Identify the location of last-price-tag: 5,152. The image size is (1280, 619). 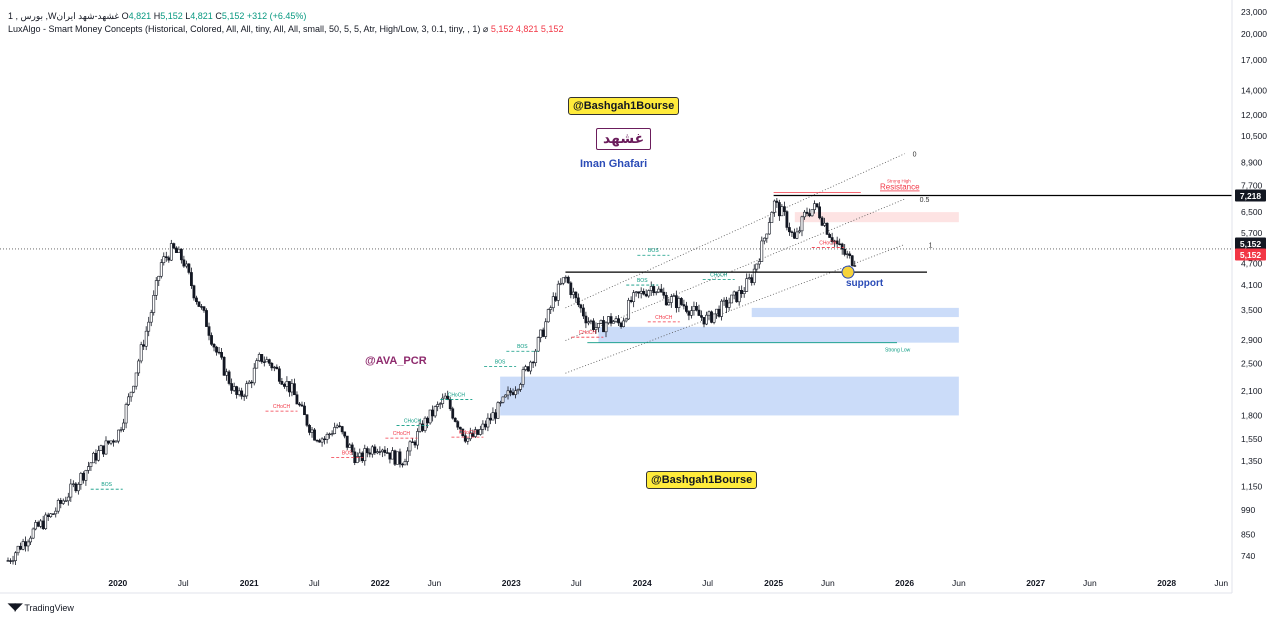
(1251, 244).